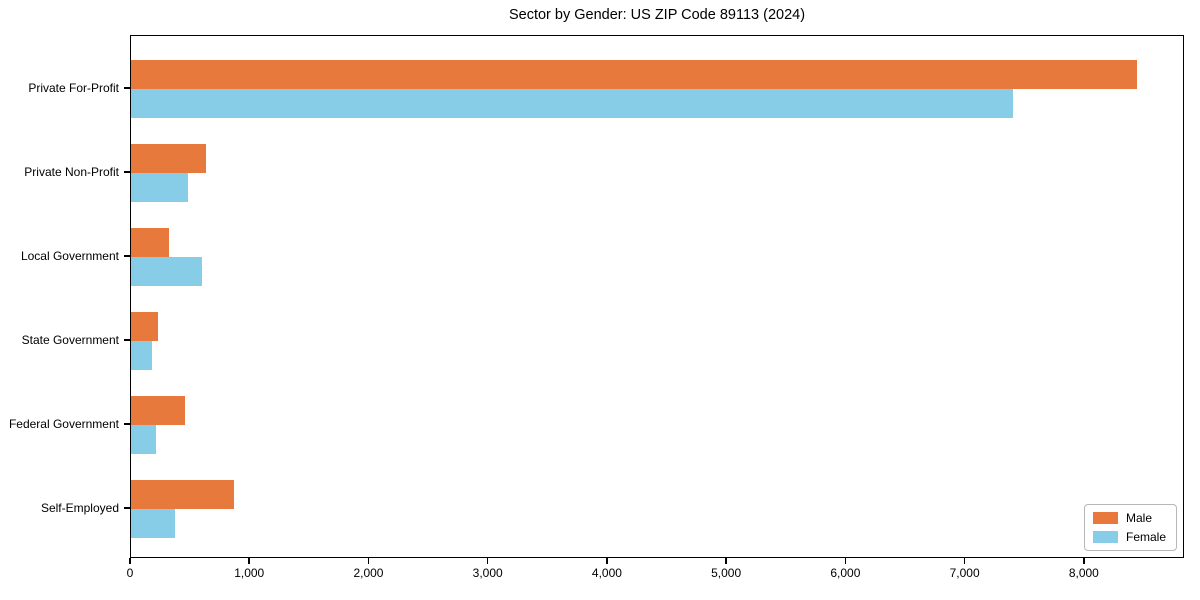 The image size is (1200, 600). Describe the element at coordinates (487, 573) in the screenshot. I see `x-axis-label: 3,000` at that location.